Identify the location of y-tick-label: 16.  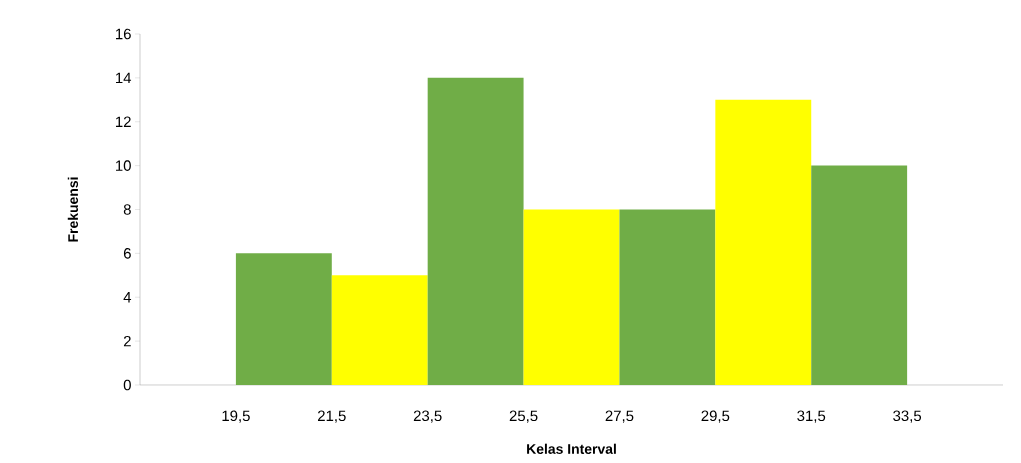
(123, 34).